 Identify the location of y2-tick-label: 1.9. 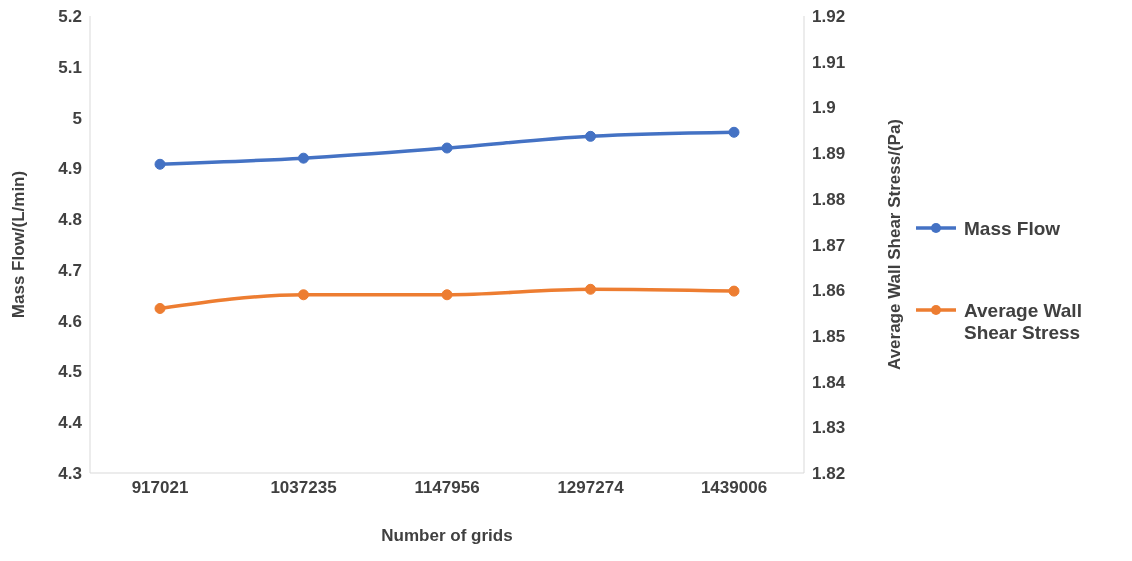
(824, 108).